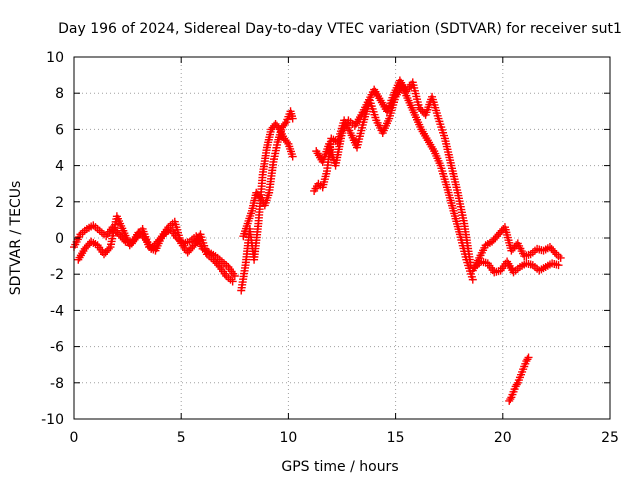 This screenshot has width=640, height=480. Describe the element at coordinates (59, 239) in the screenshot. I see `y-tick-label: 0` at that location.